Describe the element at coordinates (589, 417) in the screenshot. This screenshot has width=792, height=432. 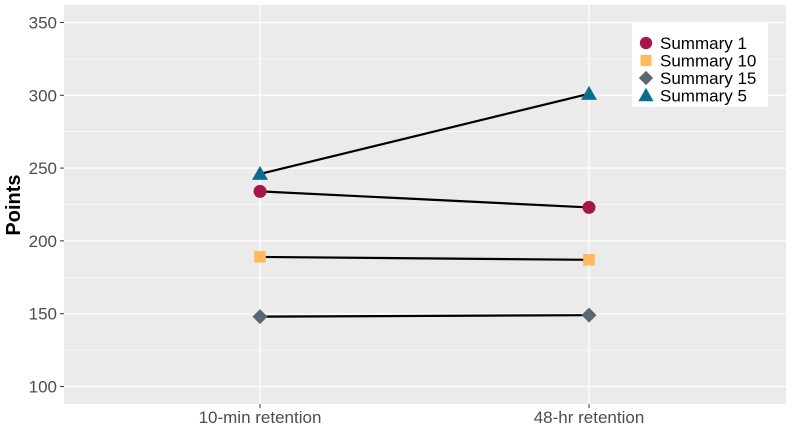
I see `x-tick-label: 48-hr retention` at that location.